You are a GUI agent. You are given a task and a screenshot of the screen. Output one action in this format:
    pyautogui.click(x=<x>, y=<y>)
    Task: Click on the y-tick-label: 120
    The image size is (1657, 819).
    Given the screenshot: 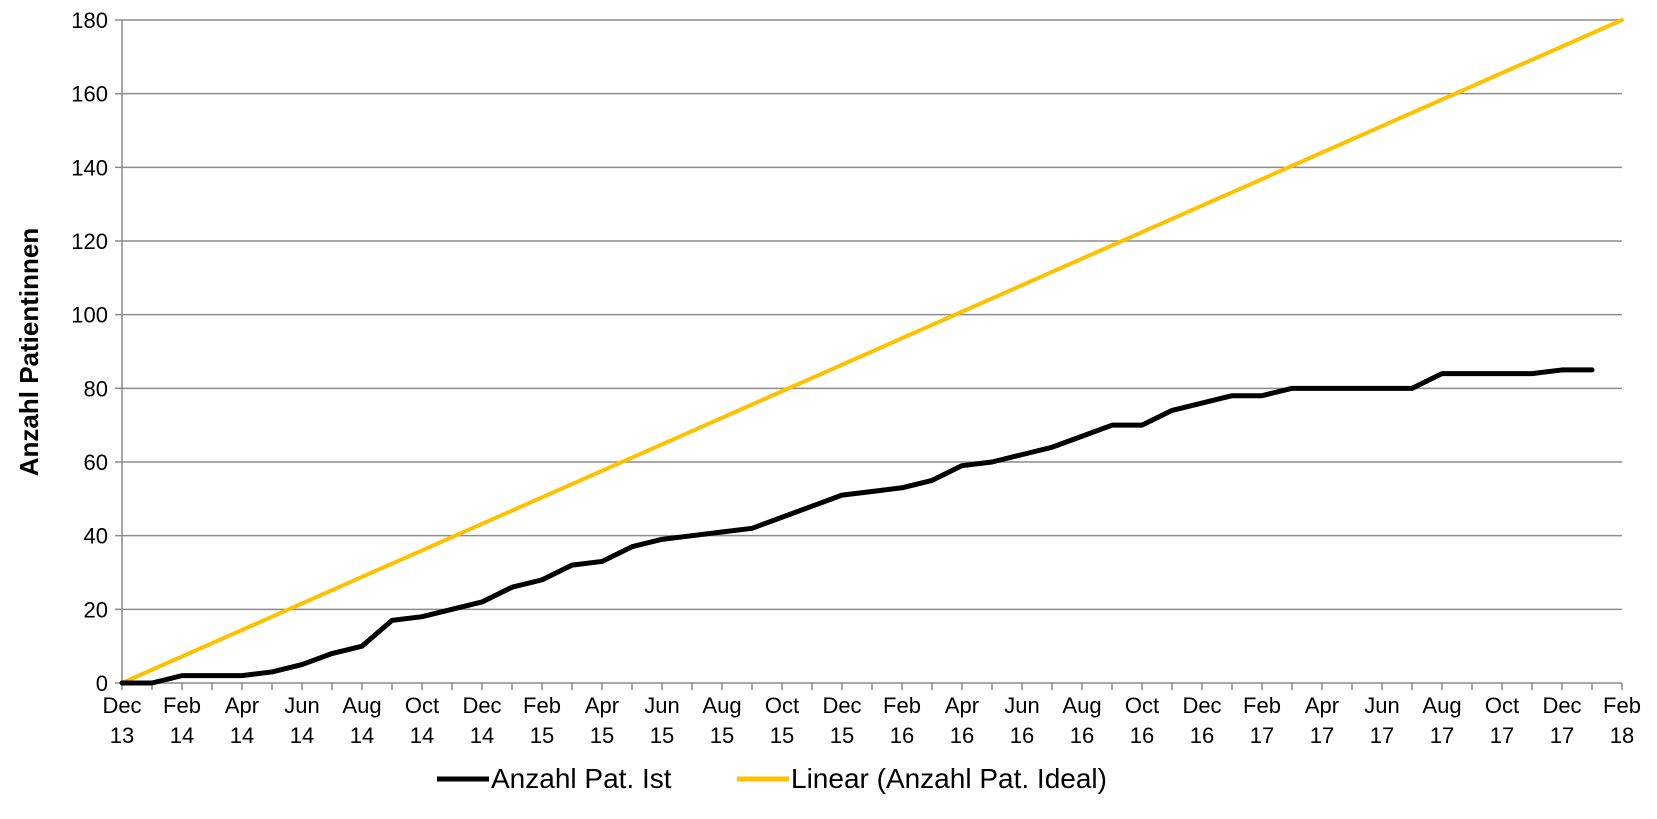 What is the action you would take?
    pyautogui.click(x=89, y=241)
    